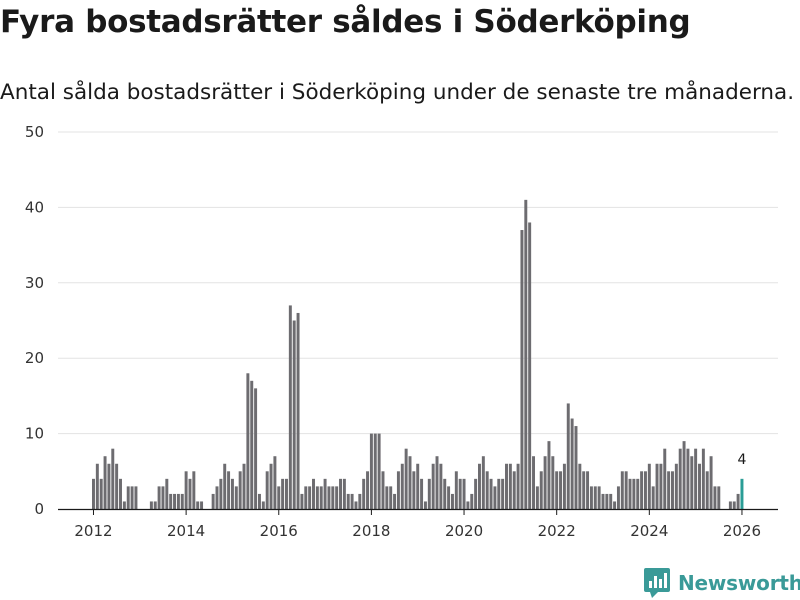 The height and width of the screenshot is (600, 800). I want to click on chart-title: Fyra bostadsrätter såldes i Söderköping, so click(345, 22).